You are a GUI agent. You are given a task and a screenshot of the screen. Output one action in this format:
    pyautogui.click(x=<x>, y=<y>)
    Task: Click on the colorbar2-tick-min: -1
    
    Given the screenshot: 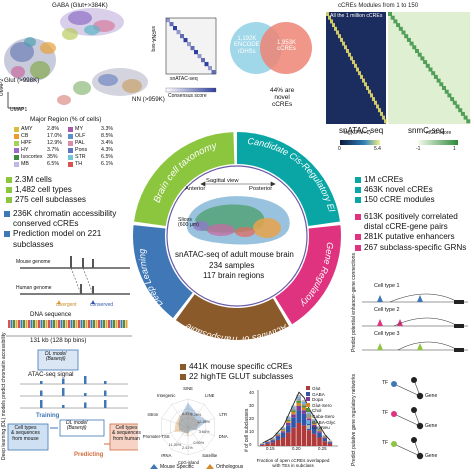 What is the action you would take?
    pyautogui.click(x=418, y=149)
    